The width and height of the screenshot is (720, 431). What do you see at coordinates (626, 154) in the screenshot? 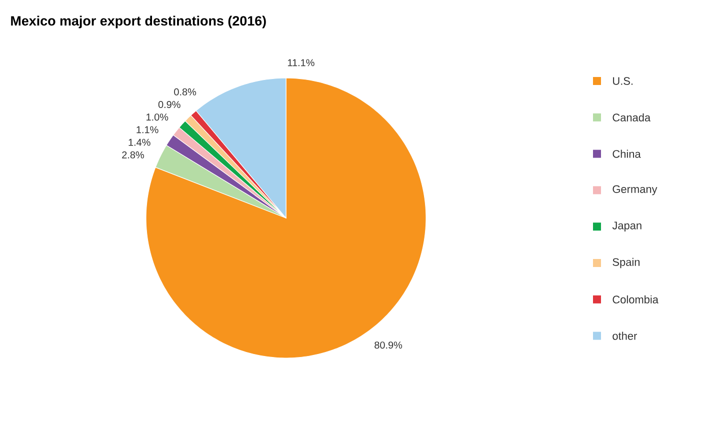
I see `legend-label: China` at bounding box center [626, 154].